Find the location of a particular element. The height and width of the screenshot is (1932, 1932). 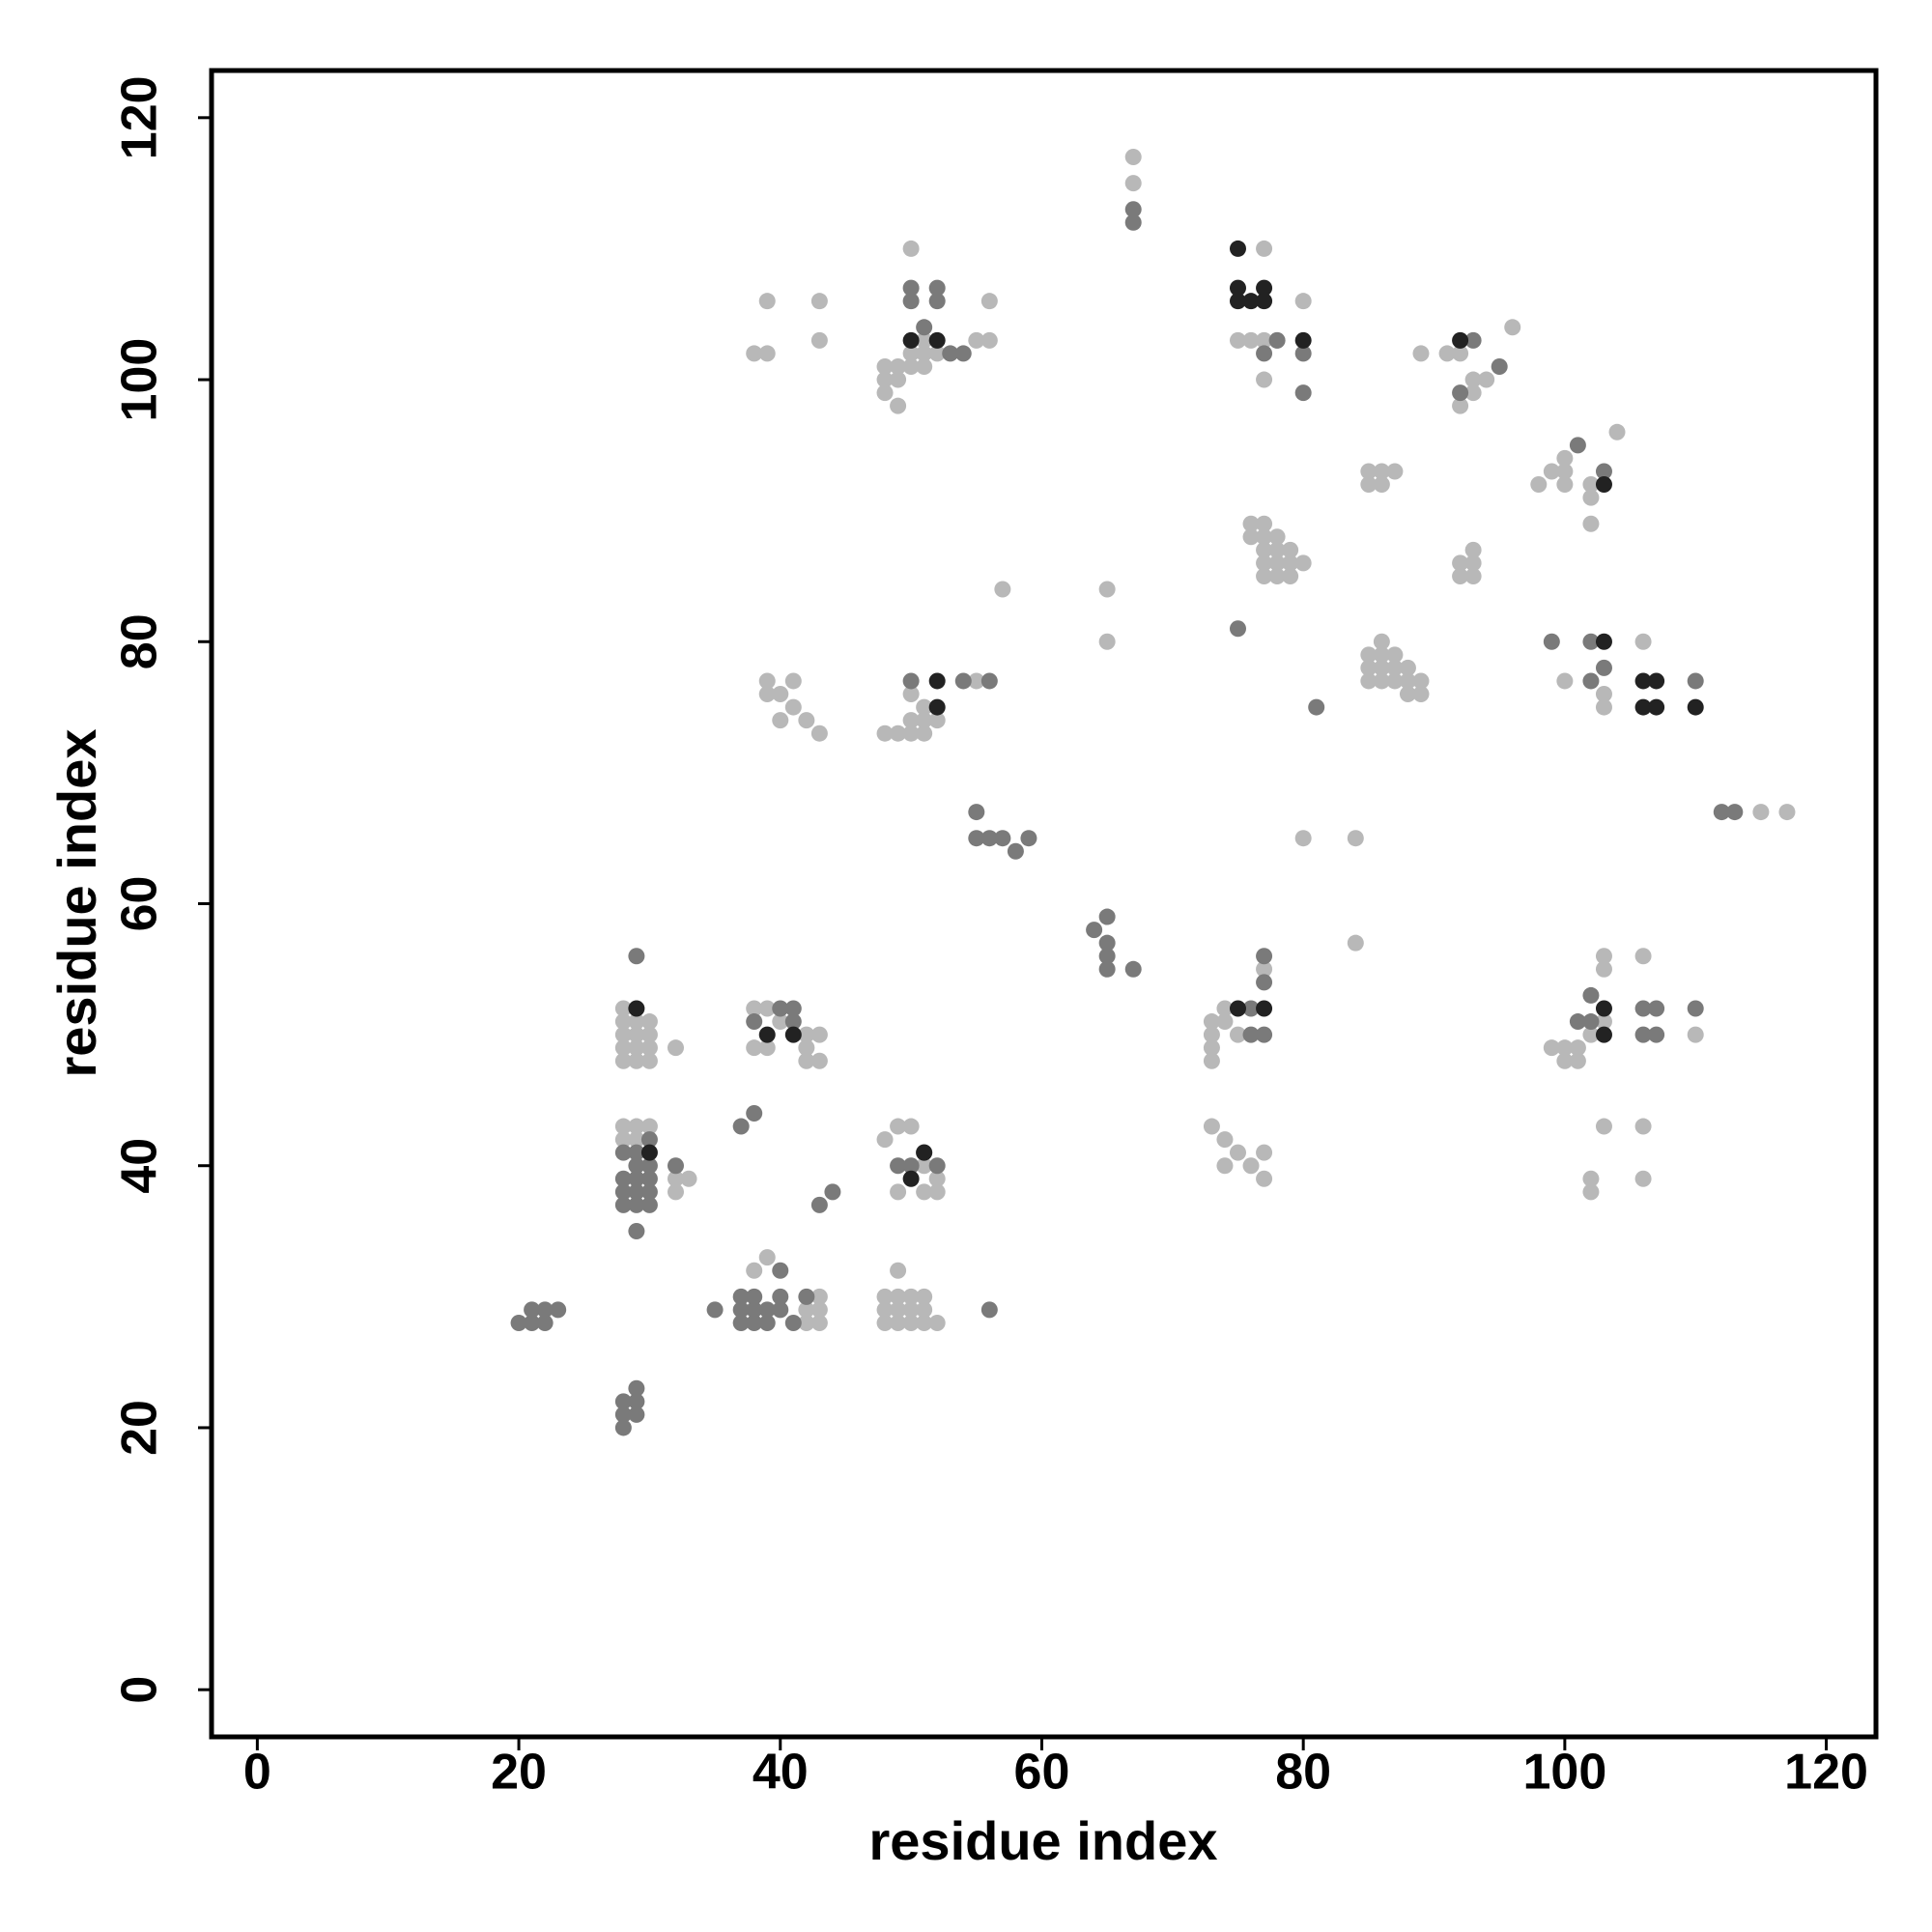

x-tick-label: 60 is located at coordinates (1042, 1773).